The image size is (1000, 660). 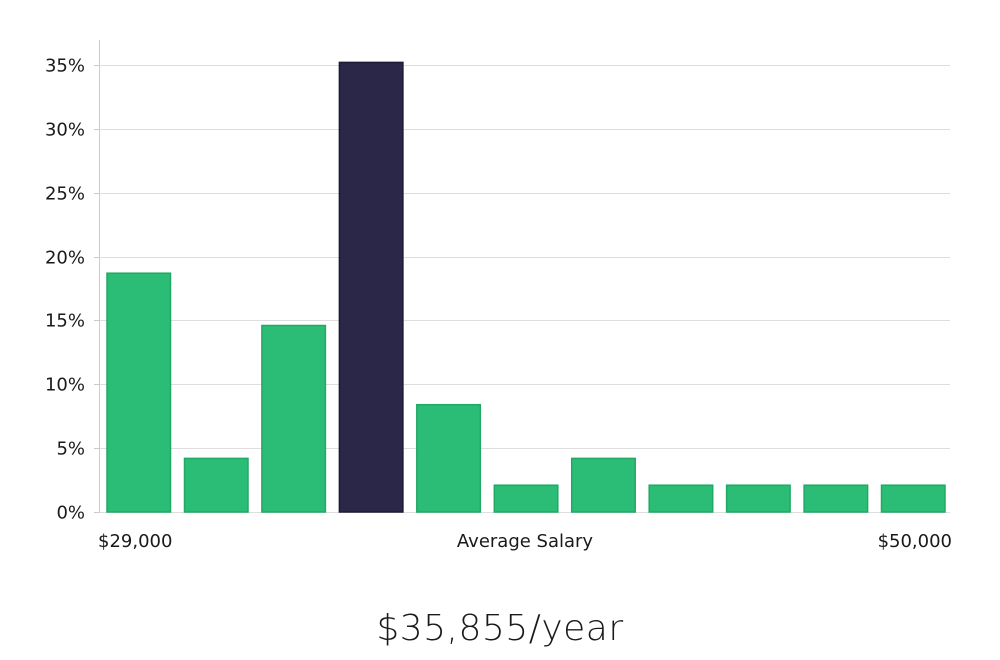 I want to click on y-tick-label: 5%, so click(x=70, y=449).